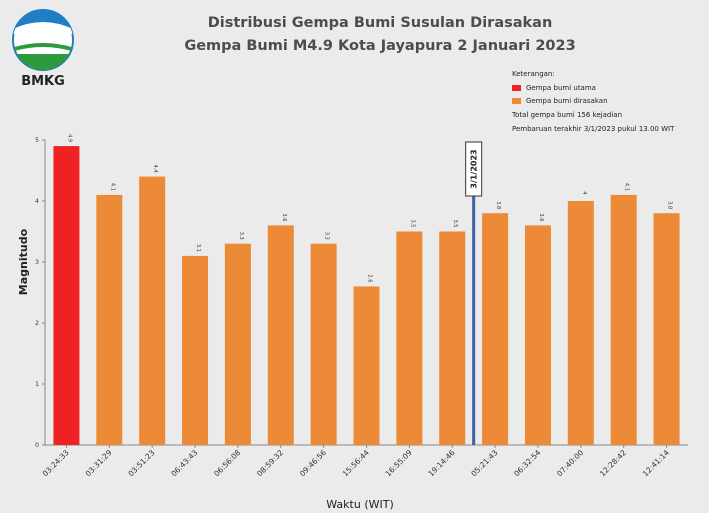 This screenshot has height=513, width=709. Describe the element at coordinates (360, 504) in the screenshot. I see `x-axis-label: Waktu (WIT)` at that location.